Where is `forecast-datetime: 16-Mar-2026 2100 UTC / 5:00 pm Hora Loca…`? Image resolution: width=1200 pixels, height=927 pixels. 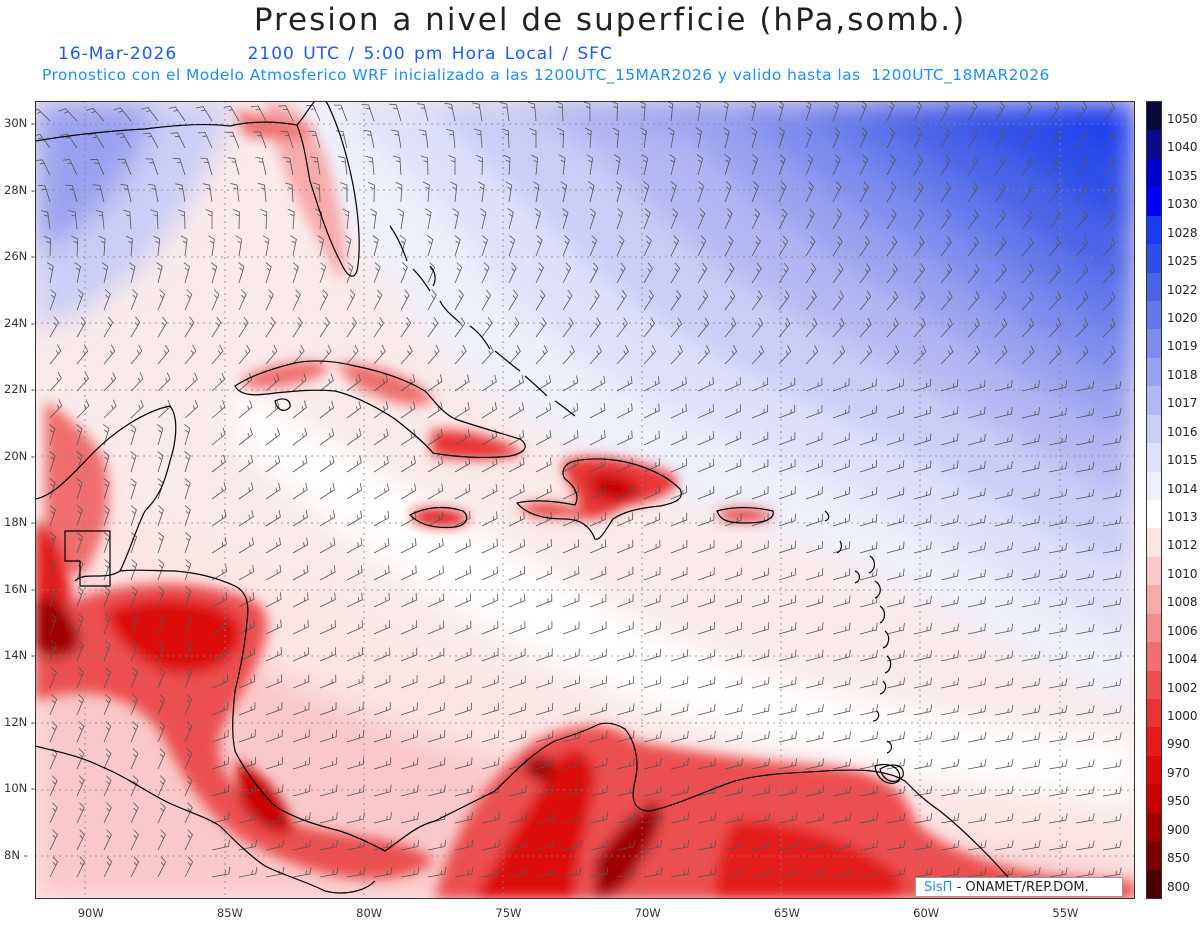
forecast-datetime: 16-Mar-2026 2100 UTC / 5:00 pm Hora Loca… is located at coordinates (335, 54).